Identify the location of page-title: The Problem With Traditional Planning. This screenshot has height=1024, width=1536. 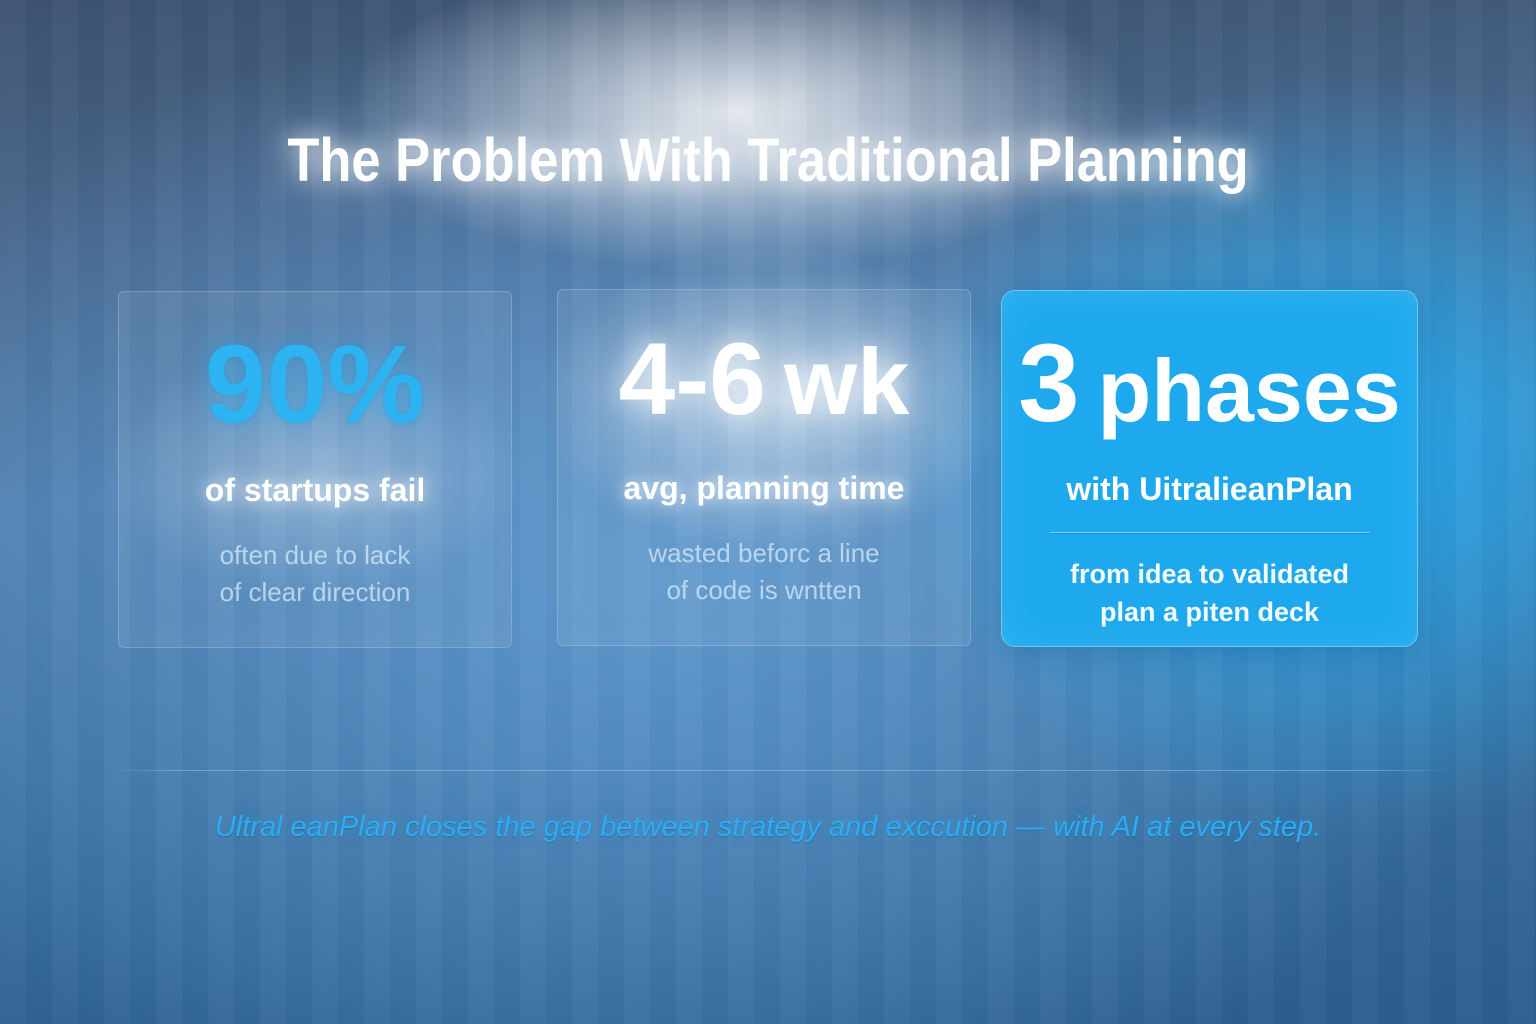
(768, 159).